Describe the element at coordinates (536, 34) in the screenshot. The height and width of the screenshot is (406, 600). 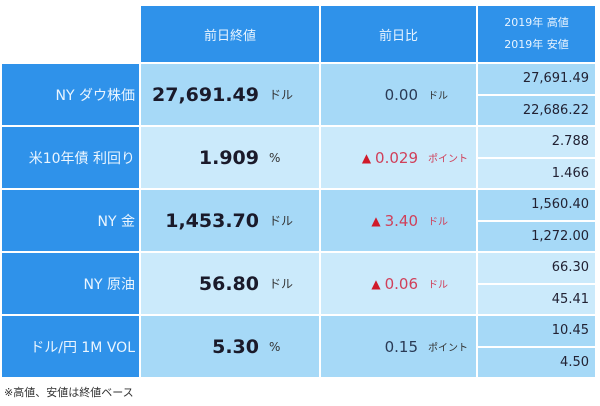
I see `header-high-low: 2019年 高値 2019年 安値` at that location.